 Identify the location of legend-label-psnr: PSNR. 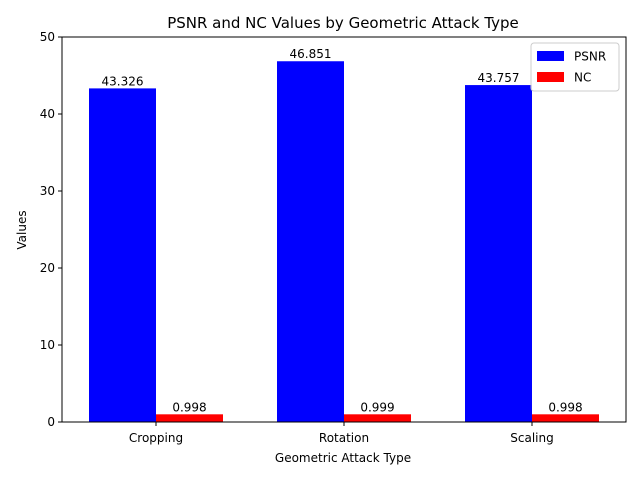
(590, 57).